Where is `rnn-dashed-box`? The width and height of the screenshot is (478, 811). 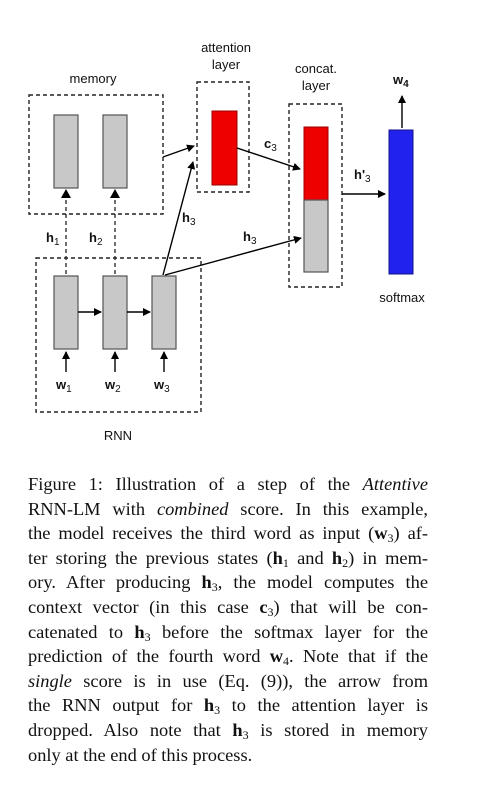
rnn-dashed-box is located at coordinates (118, 335).